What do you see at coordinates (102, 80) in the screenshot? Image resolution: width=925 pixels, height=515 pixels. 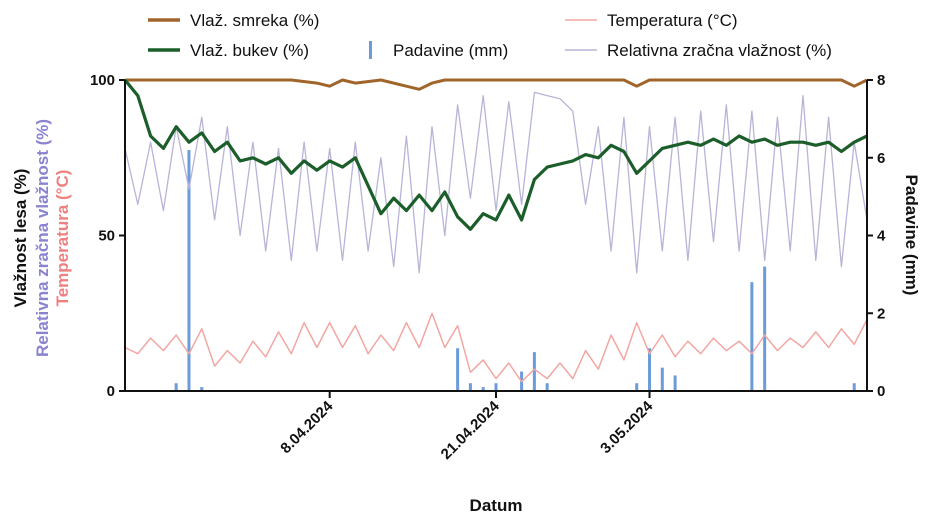 I see `y-tick-label-100: 100` at bounding box center [102, 80].